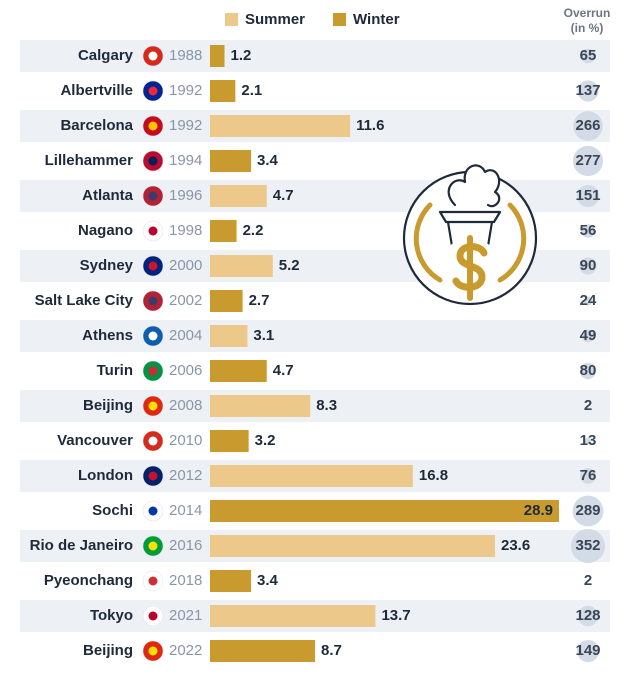 The image size is (630, 675). Describe the element at coordinates (115, 370) in the screenshot. I see `category-label: Turin` at that location.